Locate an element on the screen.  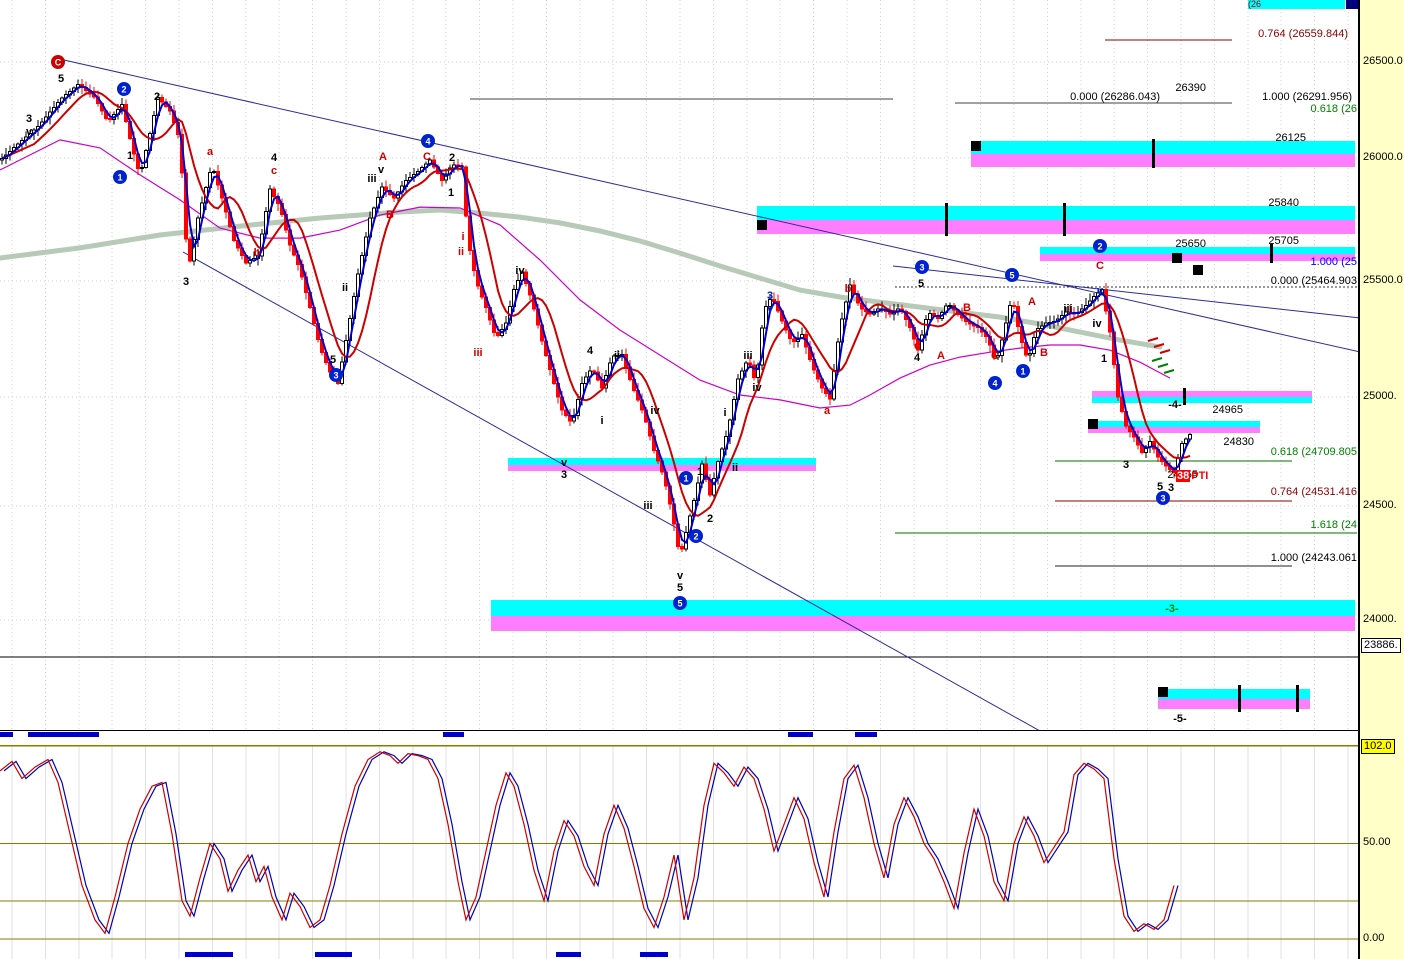
pti-label: PTI is located at coordinates (1200, 476).